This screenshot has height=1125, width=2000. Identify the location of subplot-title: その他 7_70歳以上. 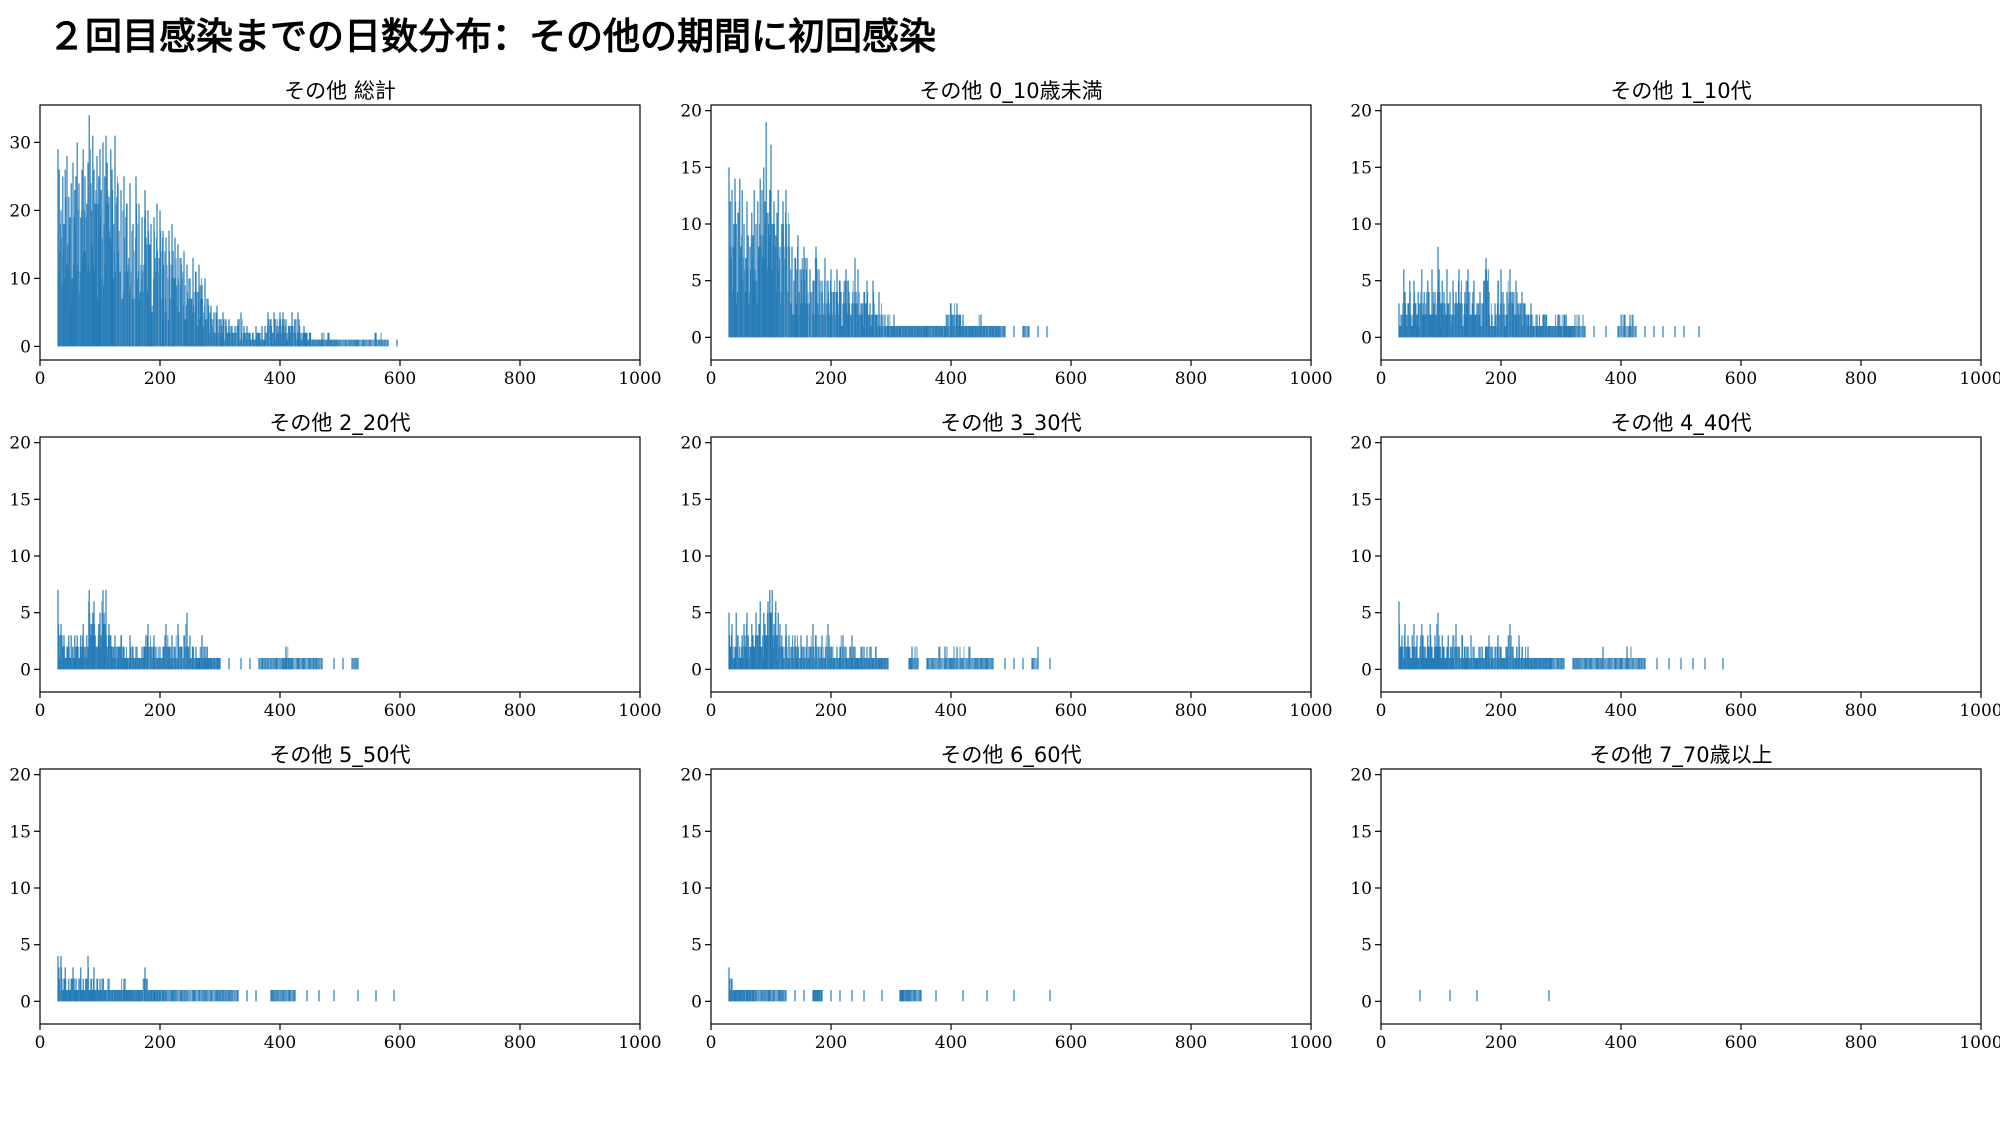
(1680, 755).